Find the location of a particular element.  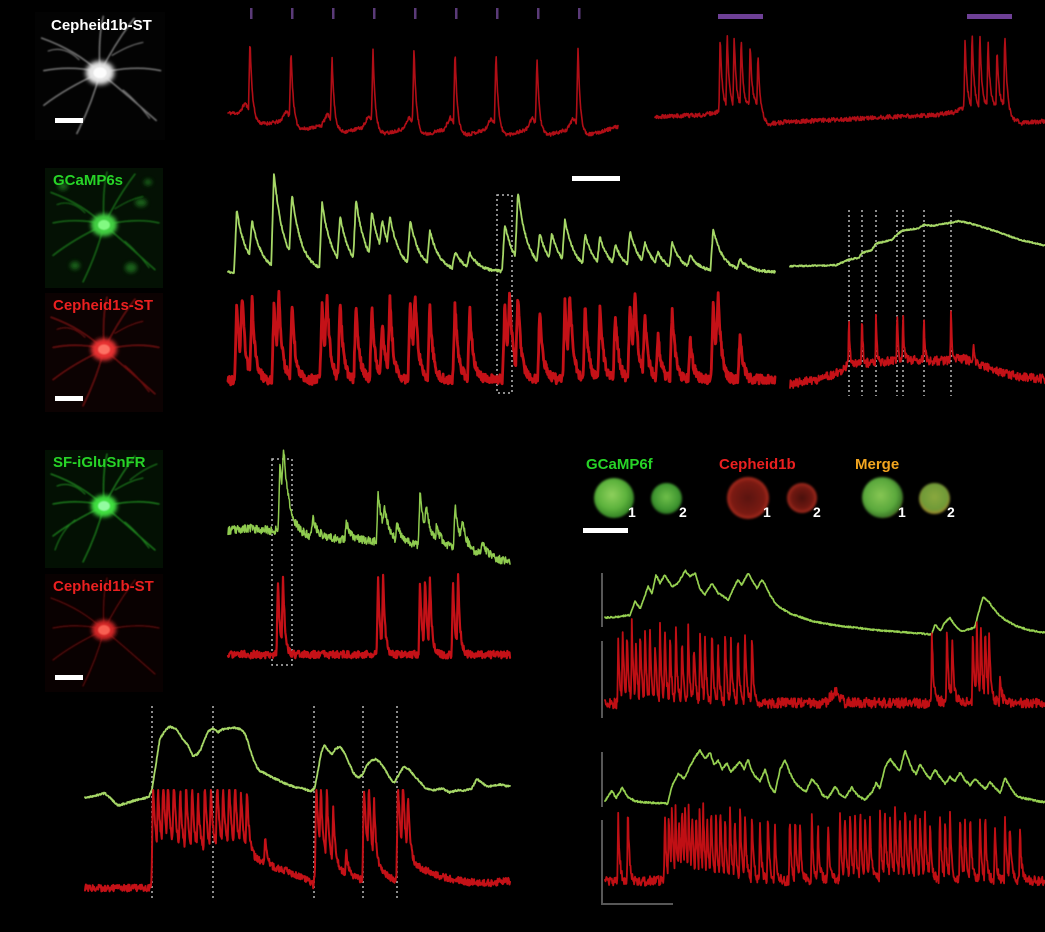

scale-bar-hek is located at coordinates (605, 530).